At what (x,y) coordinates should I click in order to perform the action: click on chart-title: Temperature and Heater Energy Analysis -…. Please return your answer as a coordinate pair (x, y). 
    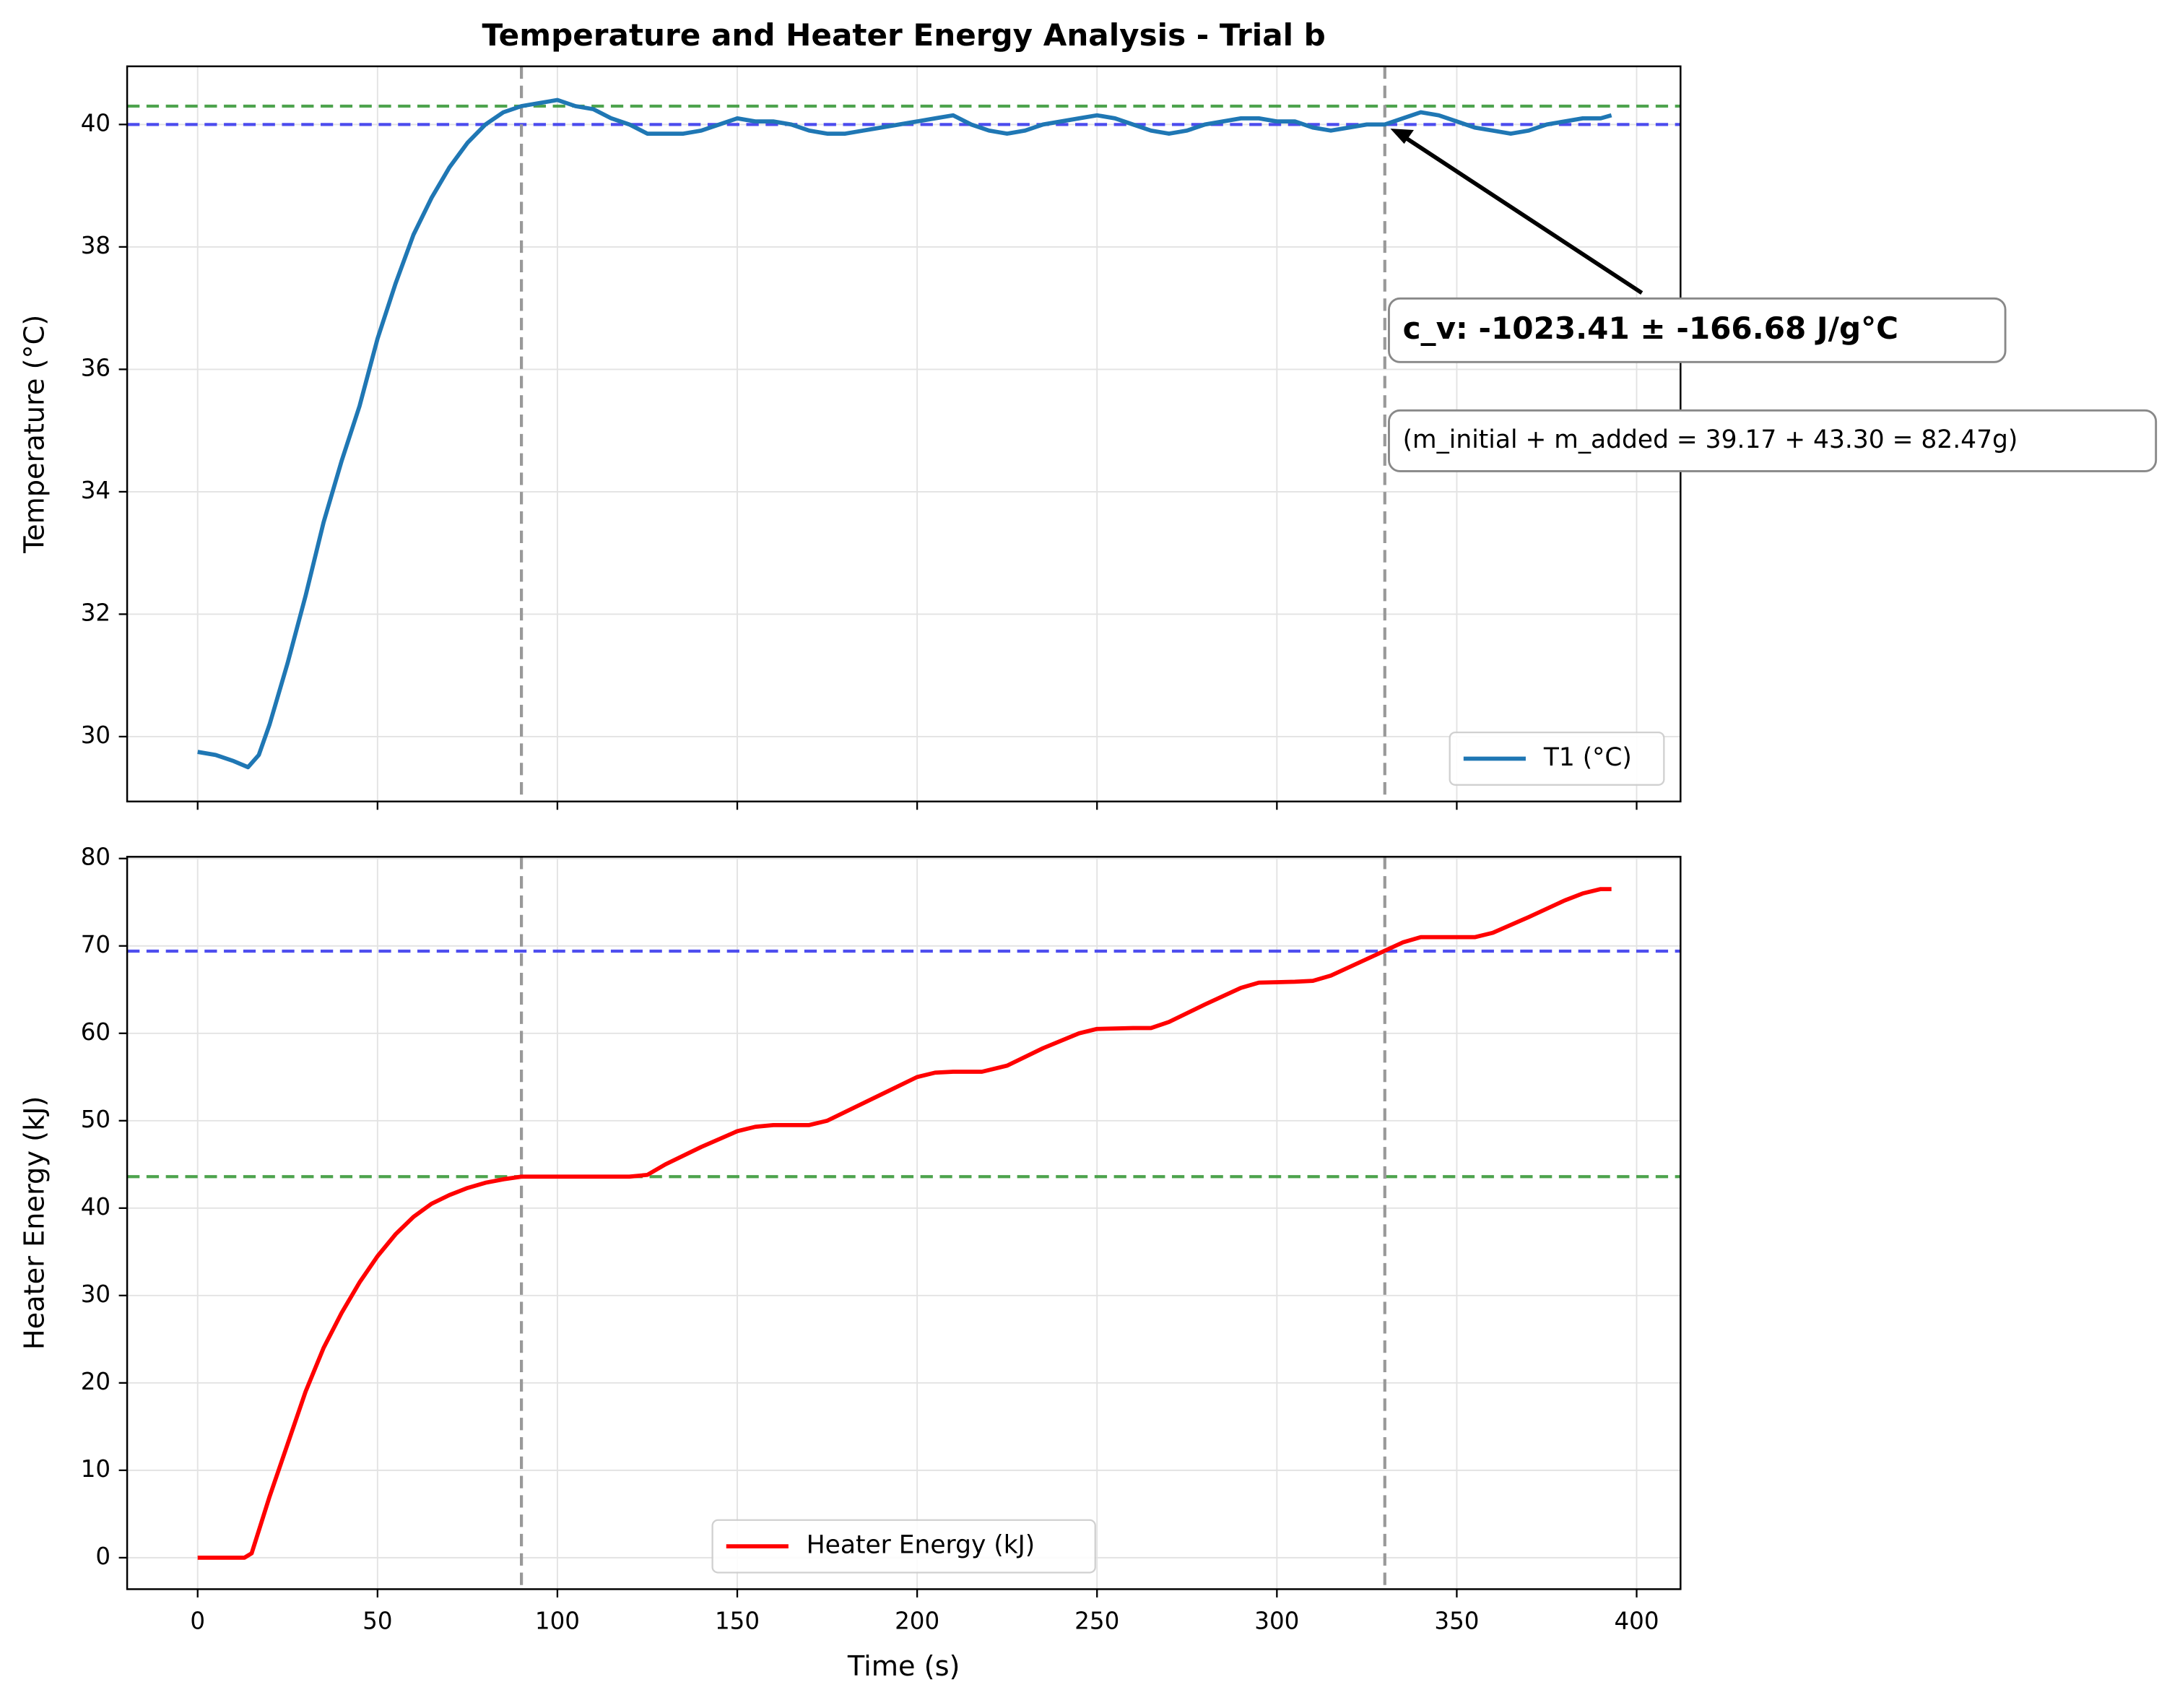
    Looking at the image, I should click on (904, 35).